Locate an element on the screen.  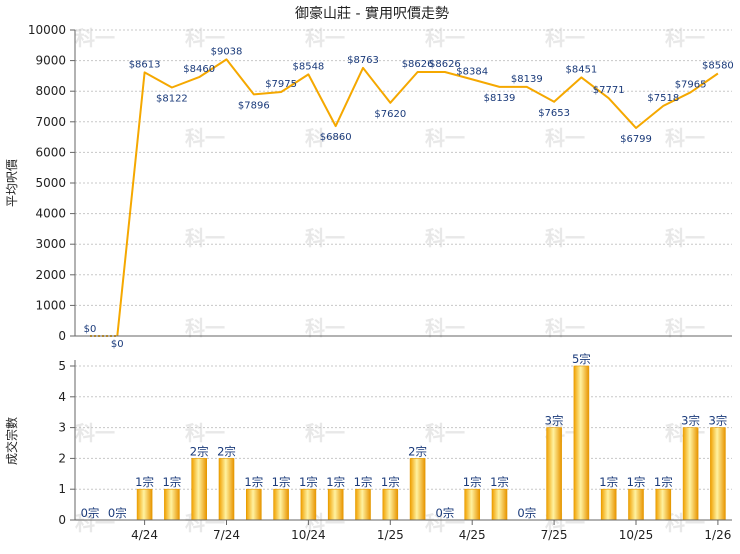
price-tick-label: 0 is located at coordinates (62, 336).